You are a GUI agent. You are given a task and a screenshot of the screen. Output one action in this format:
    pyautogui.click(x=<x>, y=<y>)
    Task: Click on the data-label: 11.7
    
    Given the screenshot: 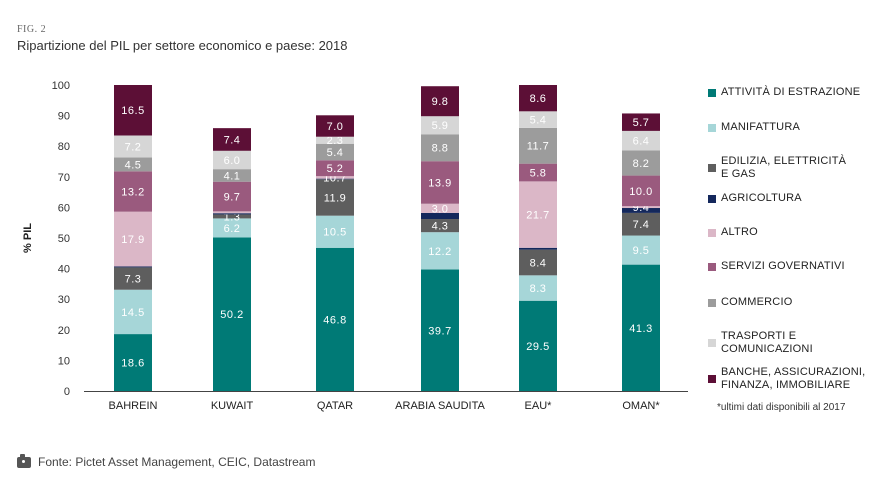 What is the action you would take?
    pyautogui.click(x=538, y=147)
    